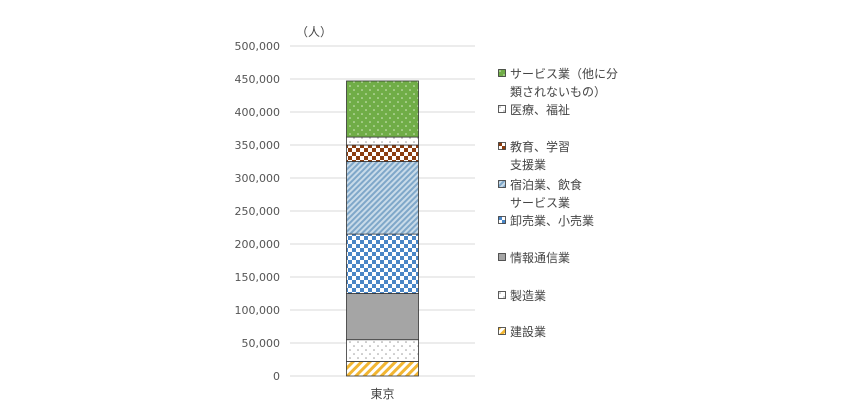 The image size is (865, 420). What do you see at coordinates (540, 156) in the screenshot?
I see `legend-label: 教育、学習 支援業` at bounding box center [540, 156].